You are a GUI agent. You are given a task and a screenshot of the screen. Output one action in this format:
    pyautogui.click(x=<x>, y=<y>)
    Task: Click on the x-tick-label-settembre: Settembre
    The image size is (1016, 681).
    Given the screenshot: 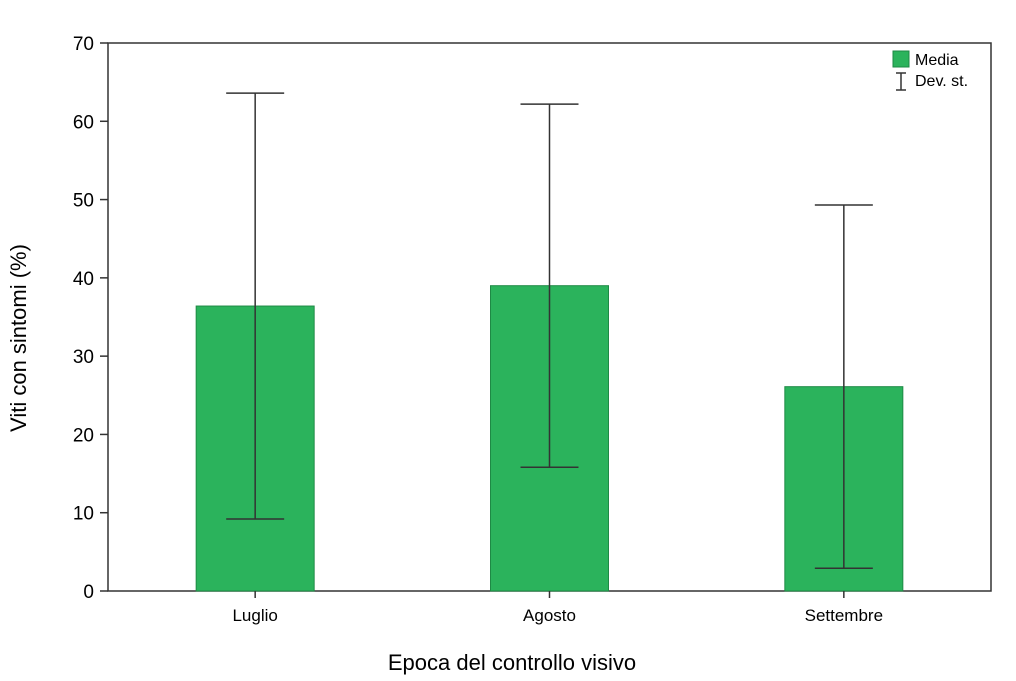 What is the action you would take?
    pyautogui.click(x=844, y=615)
    